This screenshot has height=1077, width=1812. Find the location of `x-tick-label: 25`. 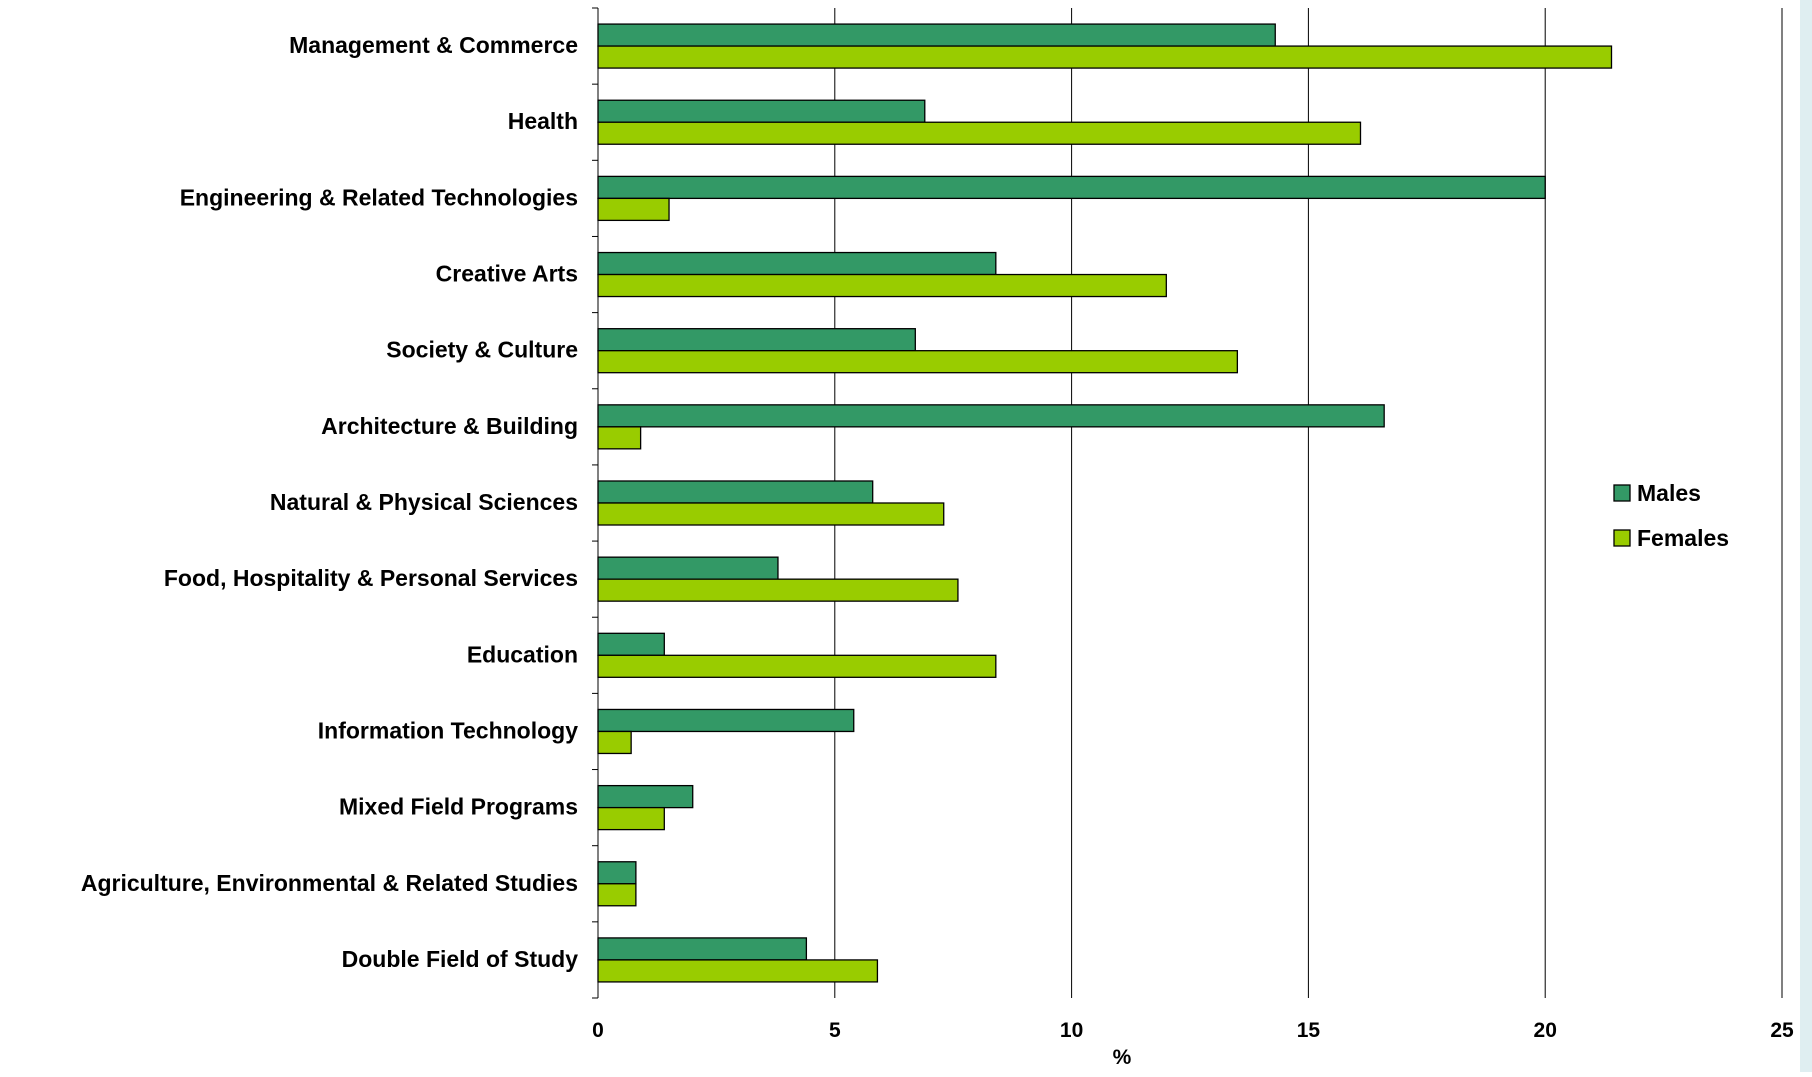

x-tick-label: 25 is located at coordinates (1782, 1030).